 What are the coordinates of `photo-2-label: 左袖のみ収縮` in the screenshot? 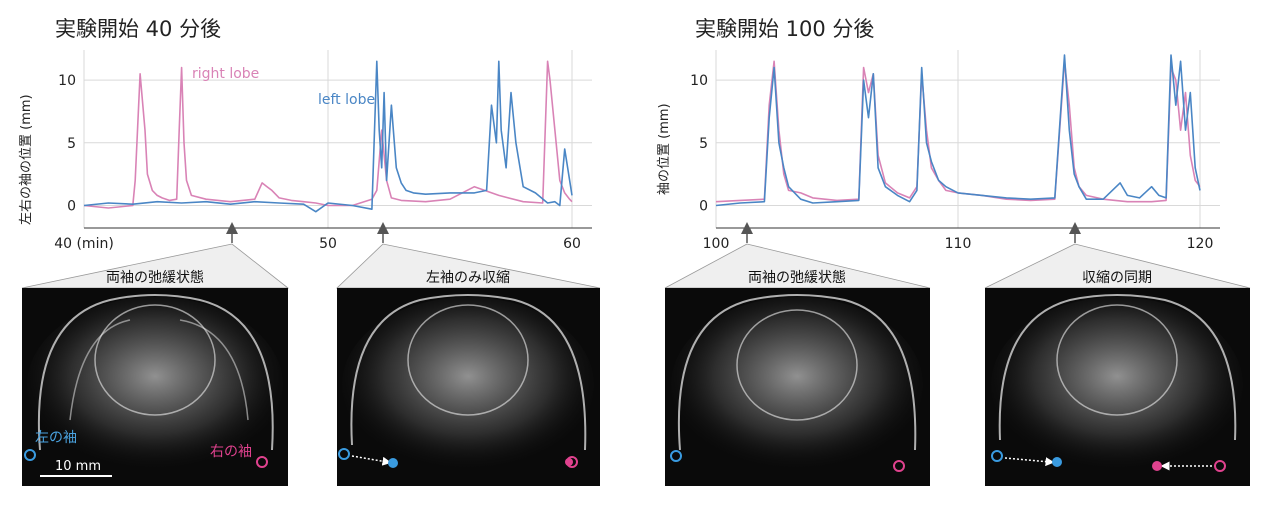 It's located at (468, 278).